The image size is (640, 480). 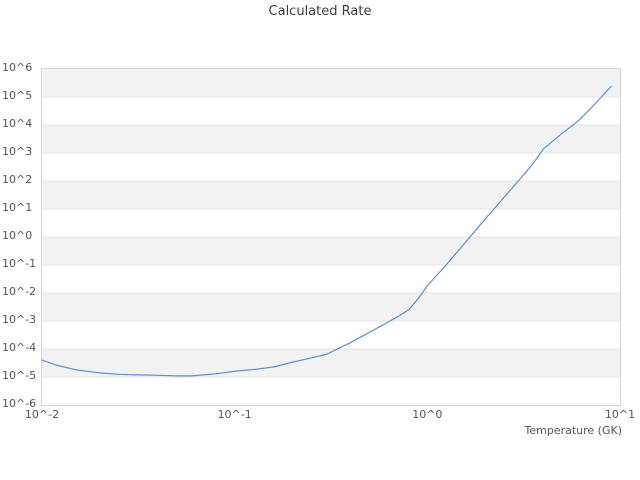 I want to click on y-tick-label: 10^-6, so click(x=19, y=403).